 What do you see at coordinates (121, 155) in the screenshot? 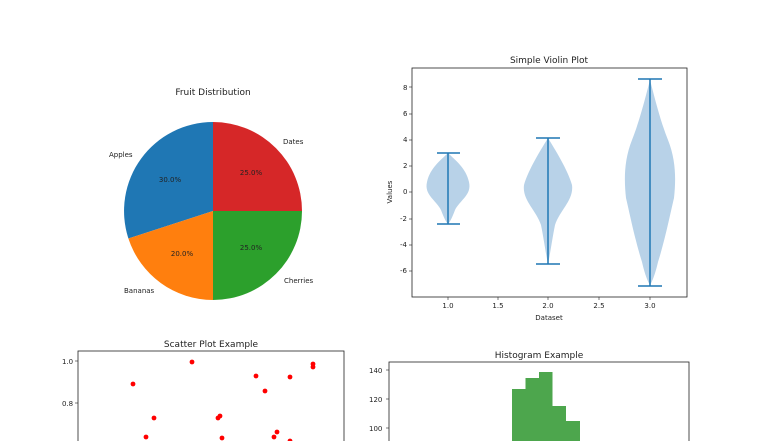
I see `pie-label-apples: Apples` at bounding box center [121, 155].